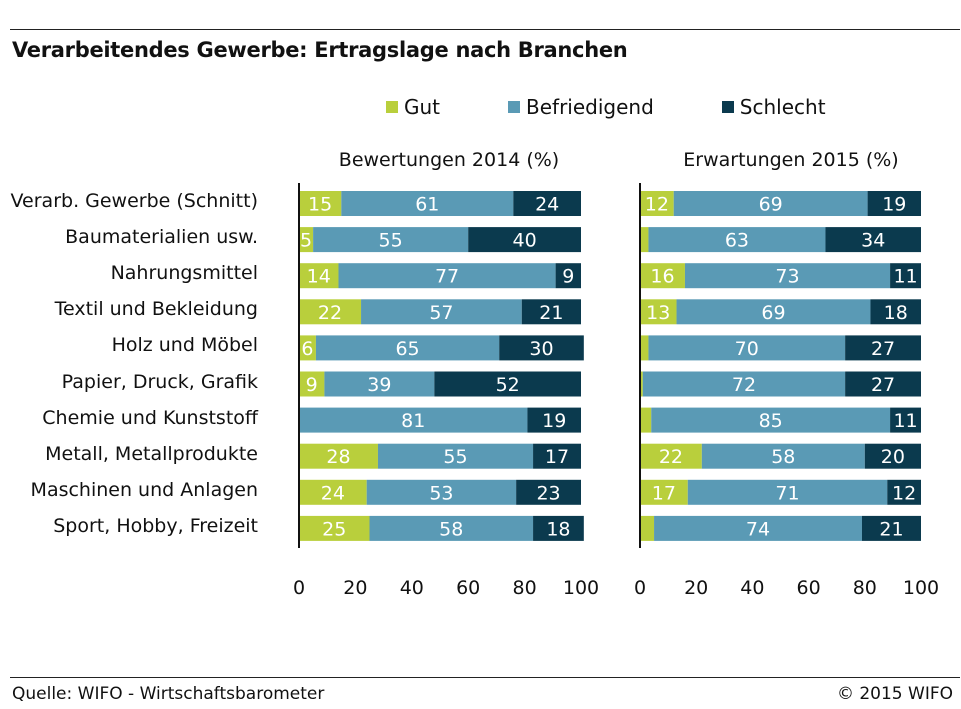 The image size is (961, 709). I want to click on bar-value-label: 19, so click(894, 205).